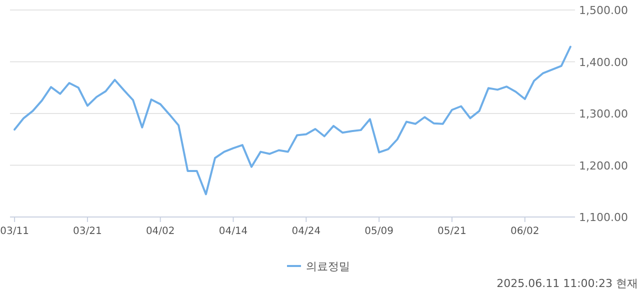 The width and height of the screenshot is (640, 294). What do you see at coordinates (328, 266) in the screenshot?
I see `legend-label: 의료정밀` at bounding box center [328, 266].